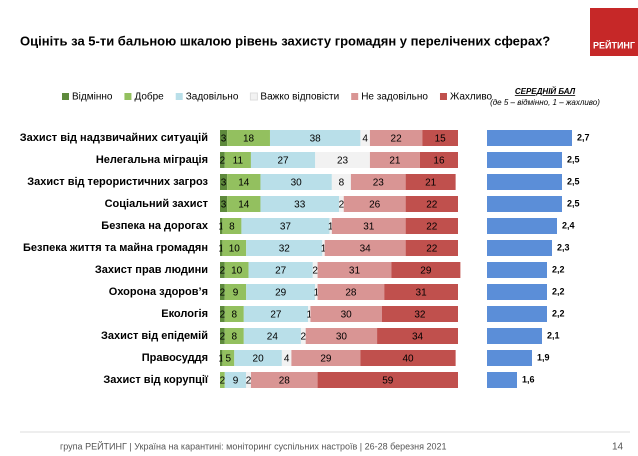 The width and height of the screenshot is (638, 456). I want to click on value-label: 16, so click(439, 161).